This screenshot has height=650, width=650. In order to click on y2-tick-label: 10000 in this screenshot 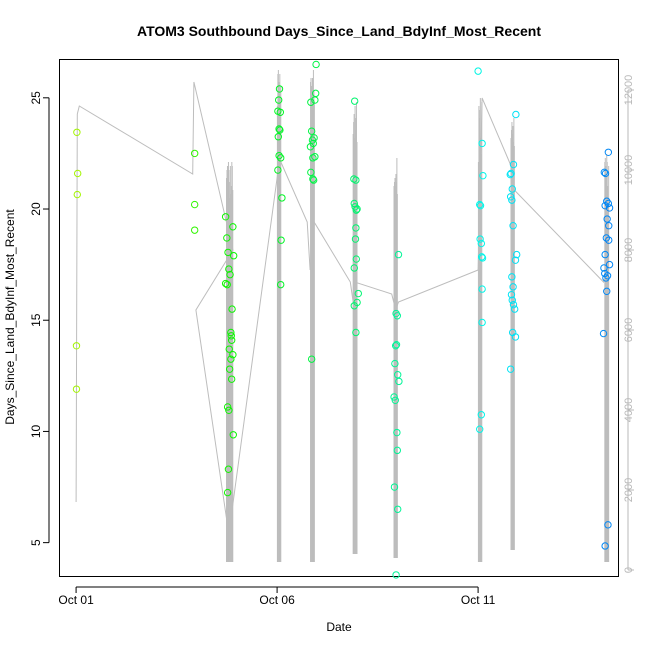, I will do `click(629, 170)`.